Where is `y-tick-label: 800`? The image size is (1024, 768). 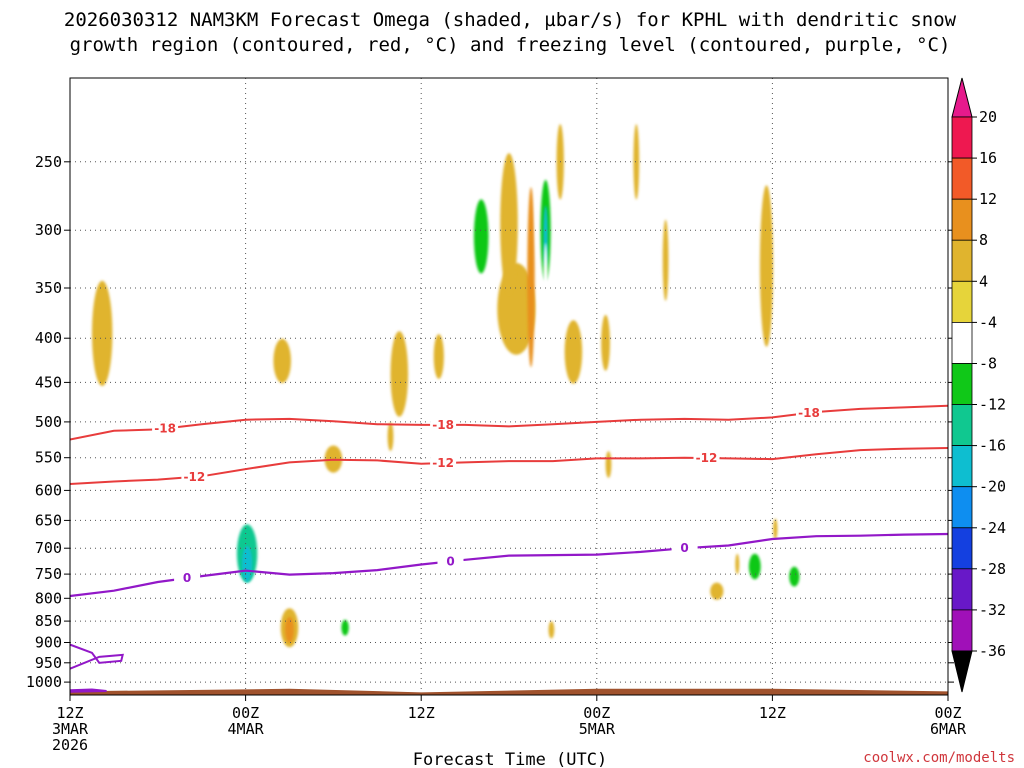
y-tick-label: 800 is located at coordinates (48, 598).